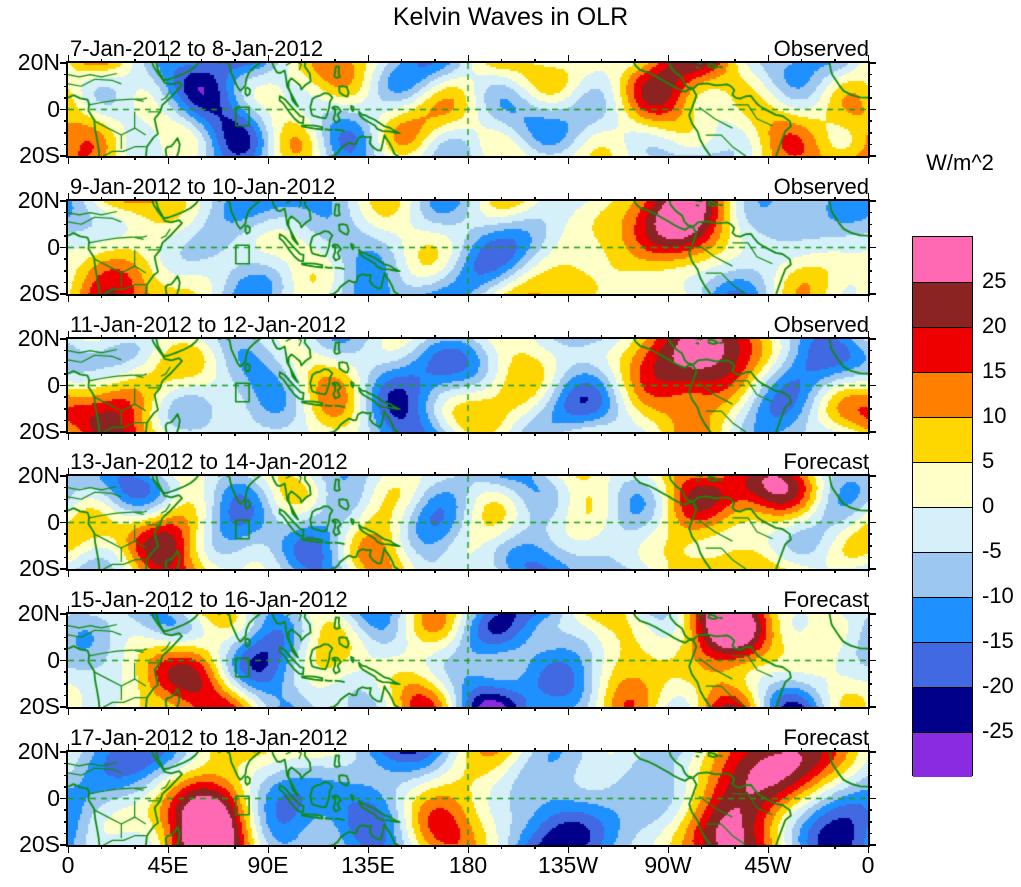 This screenshot has height=887, width=1021. Describe the element at coordinates (468, 600) in the screenshot. I see `panel-header: 15-Jan-2012 to 16-Jan-2012 Forecast` at that location.